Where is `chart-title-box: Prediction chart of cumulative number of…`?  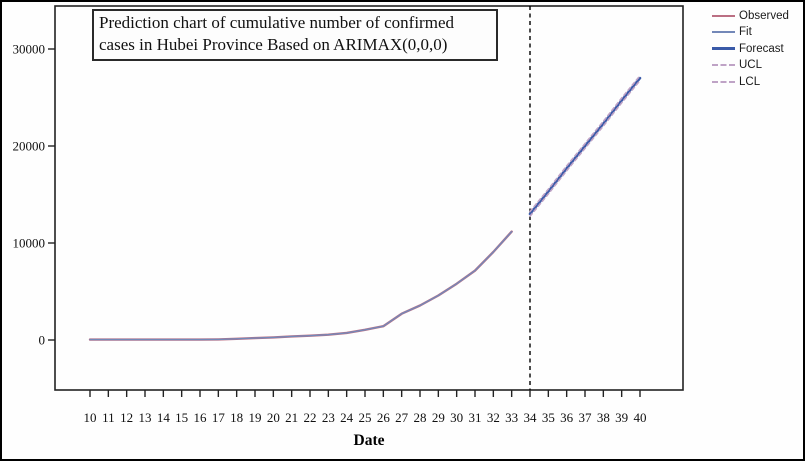 chart-title-box: Prediction chart of cumulative number of… is located at coordinates (295, 35).